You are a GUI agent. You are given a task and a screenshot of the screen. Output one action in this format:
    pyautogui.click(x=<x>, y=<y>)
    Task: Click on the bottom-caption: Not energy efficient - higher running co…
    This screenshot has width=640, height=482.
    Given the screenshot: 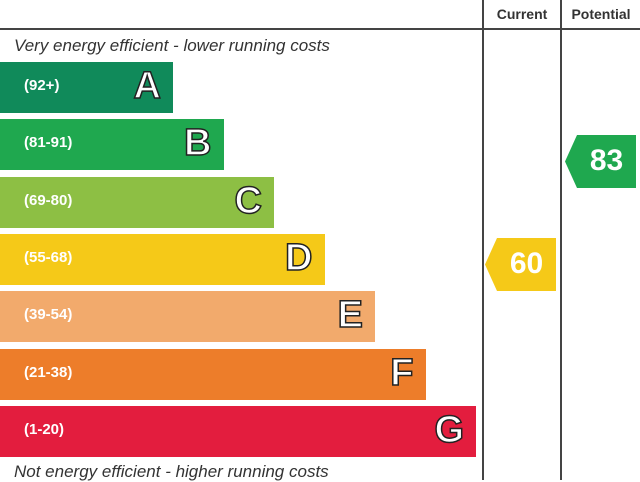 What is the action you would take?
    pyautogui.click(x=171, y=471)
    